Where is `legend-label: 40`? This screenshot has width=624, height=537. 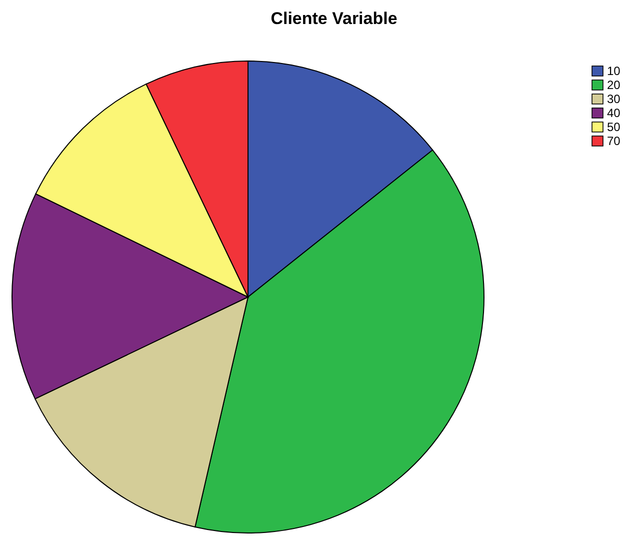 legend-label: 40 is located at coordinates (614, 113).